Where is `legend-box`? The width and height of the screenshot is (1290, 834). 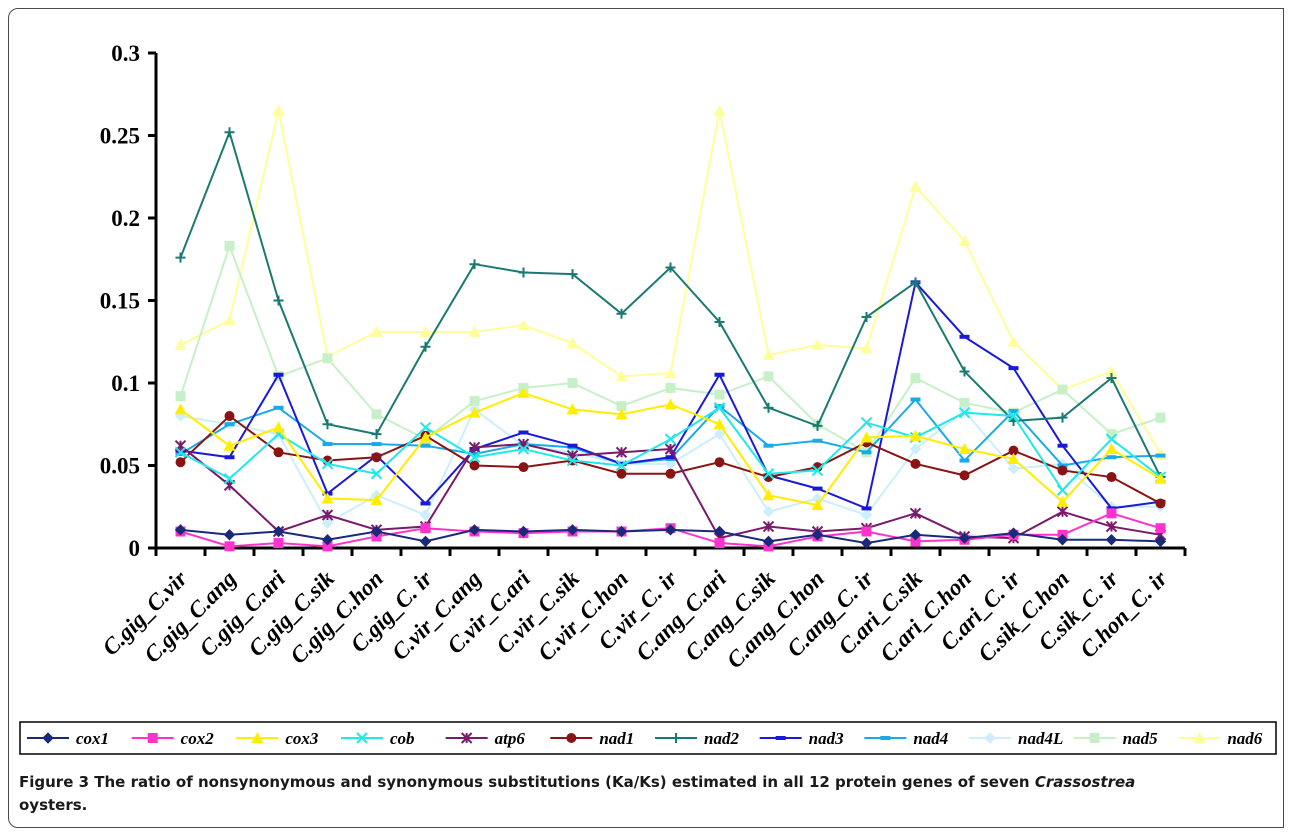
legend-box is located at coordinates (648, 738).